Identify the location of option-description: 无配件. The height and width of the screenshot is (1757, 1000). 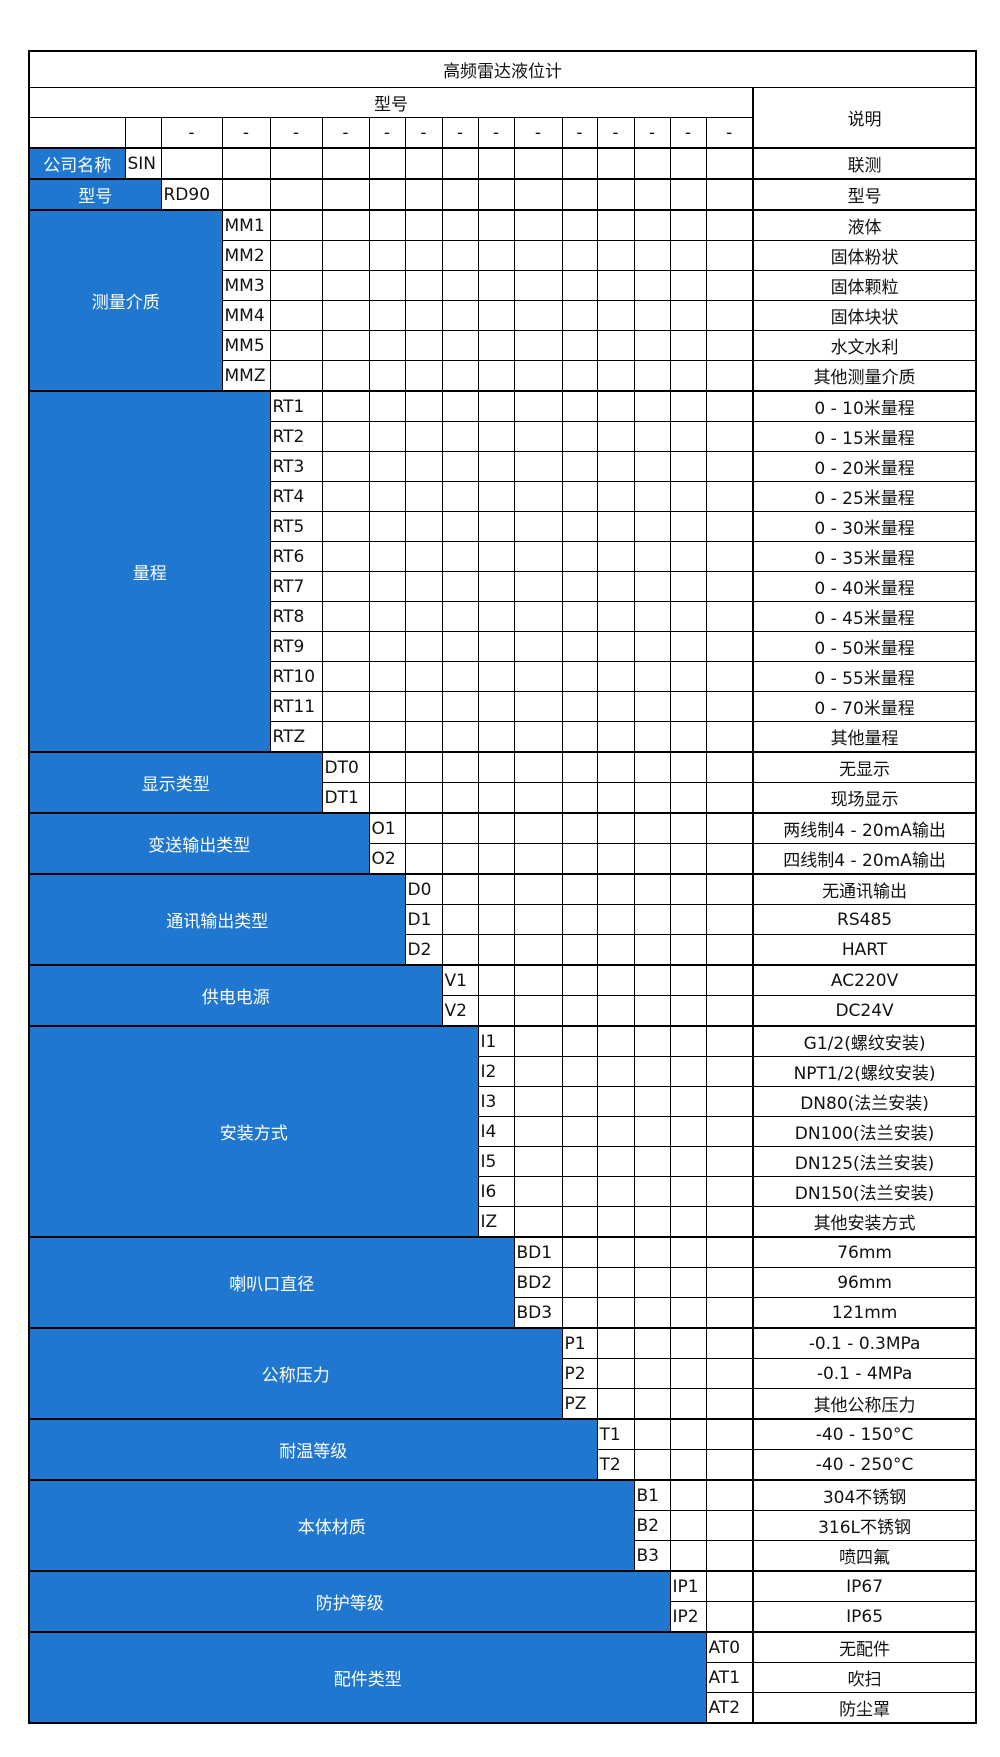
(864, 1647).